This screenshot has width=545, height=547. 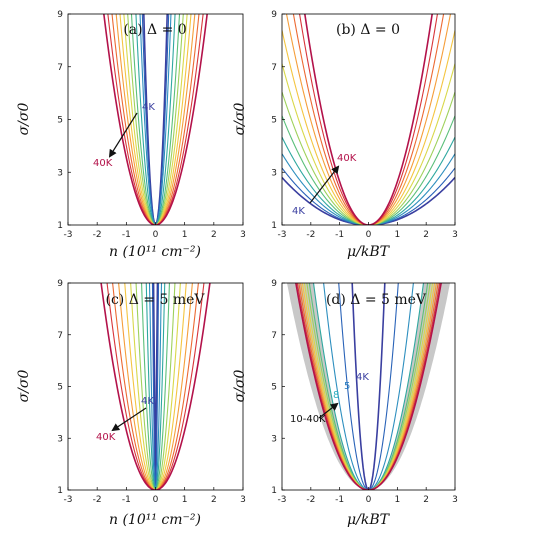 I want to click on panel-d-ytick-label: 7, so click(x=274, y=336).